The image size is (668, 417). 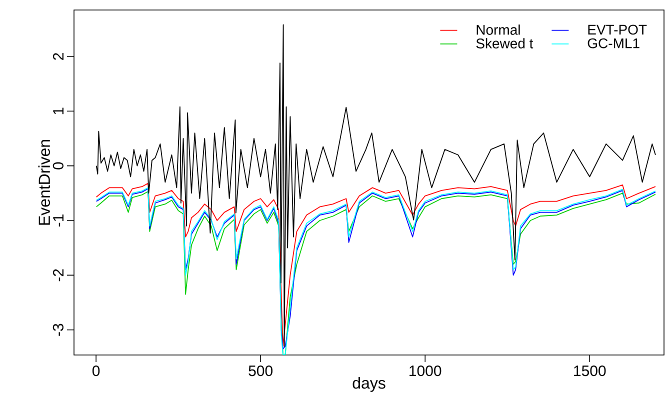 I want to click on legend-label: GC-ML1, so click(x=614, y=43).